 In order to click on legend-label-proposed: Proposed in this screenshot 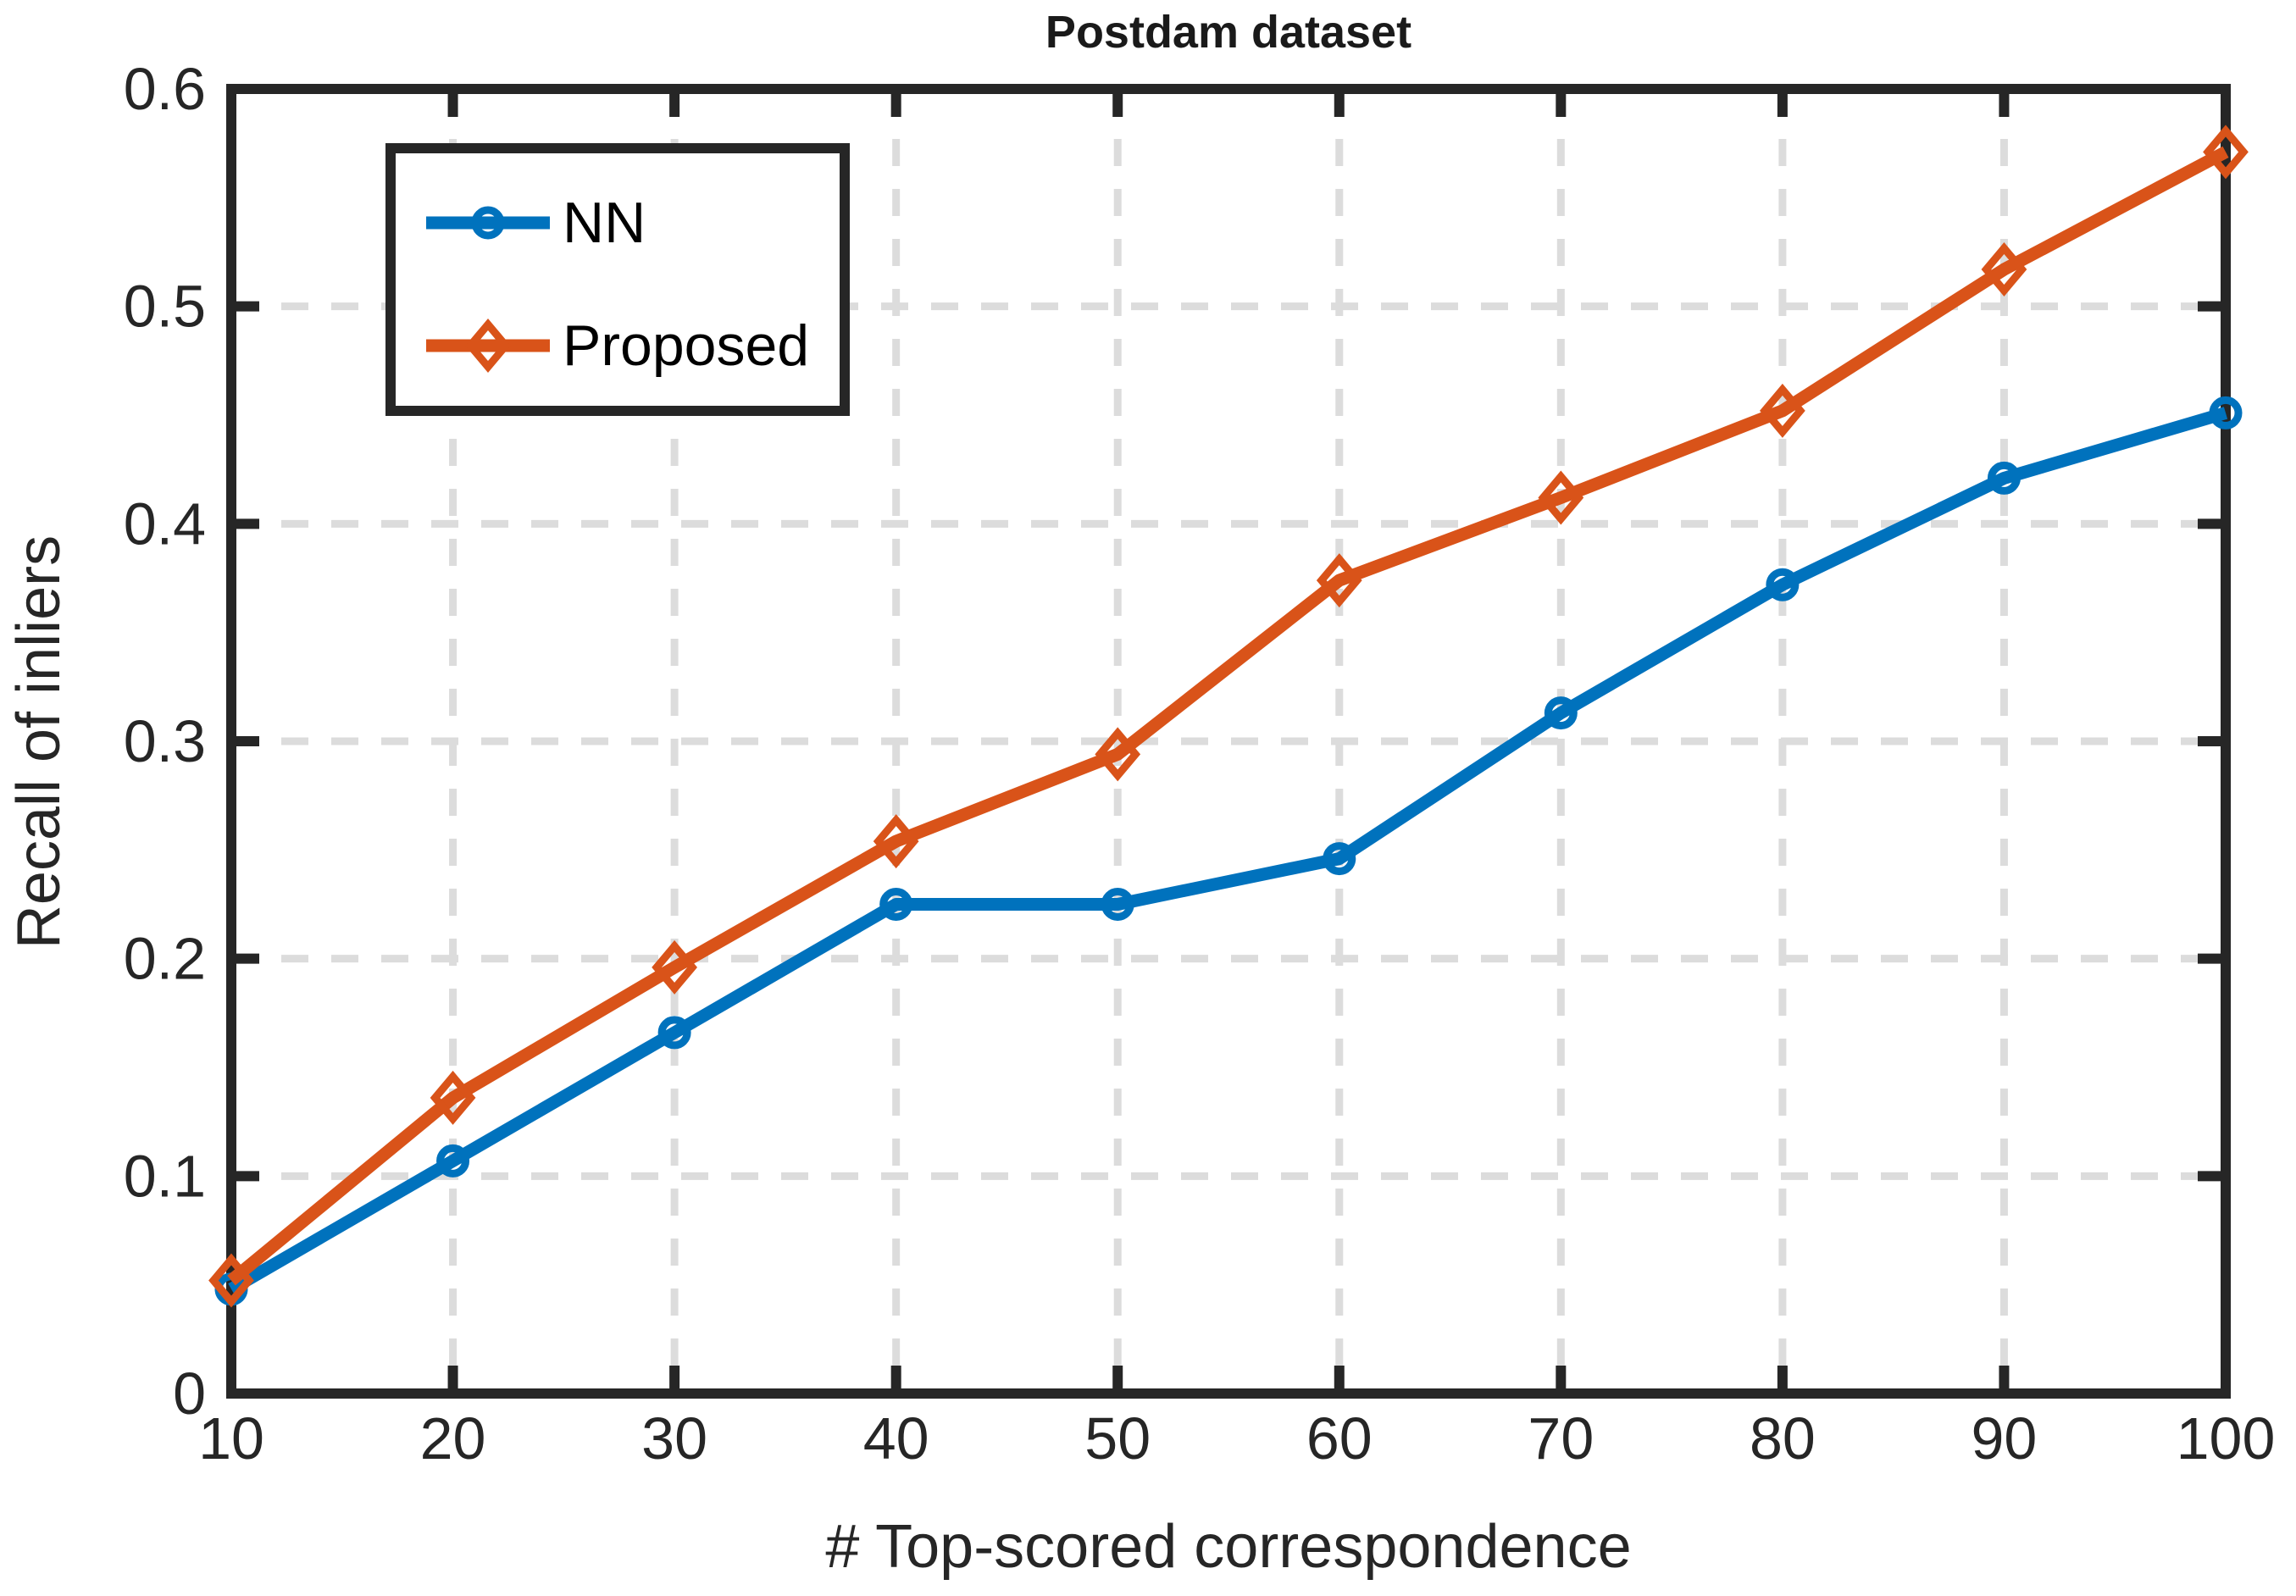, I will do `click(686, 345)`.